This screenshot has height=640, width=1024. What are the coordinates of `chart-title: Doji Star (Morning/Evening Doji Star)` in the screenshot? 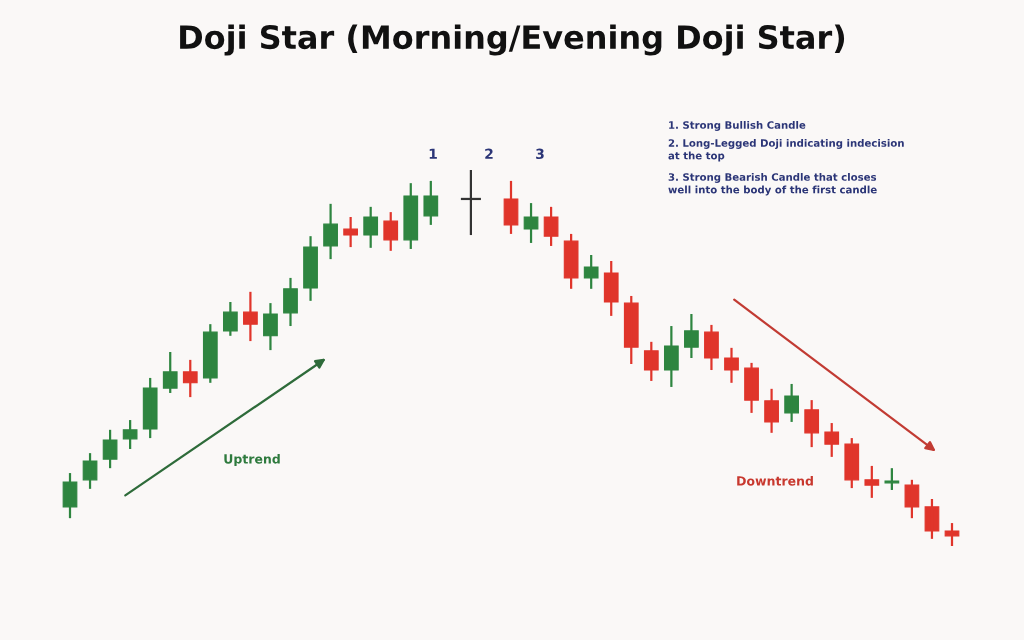 It's located at (512, 40).